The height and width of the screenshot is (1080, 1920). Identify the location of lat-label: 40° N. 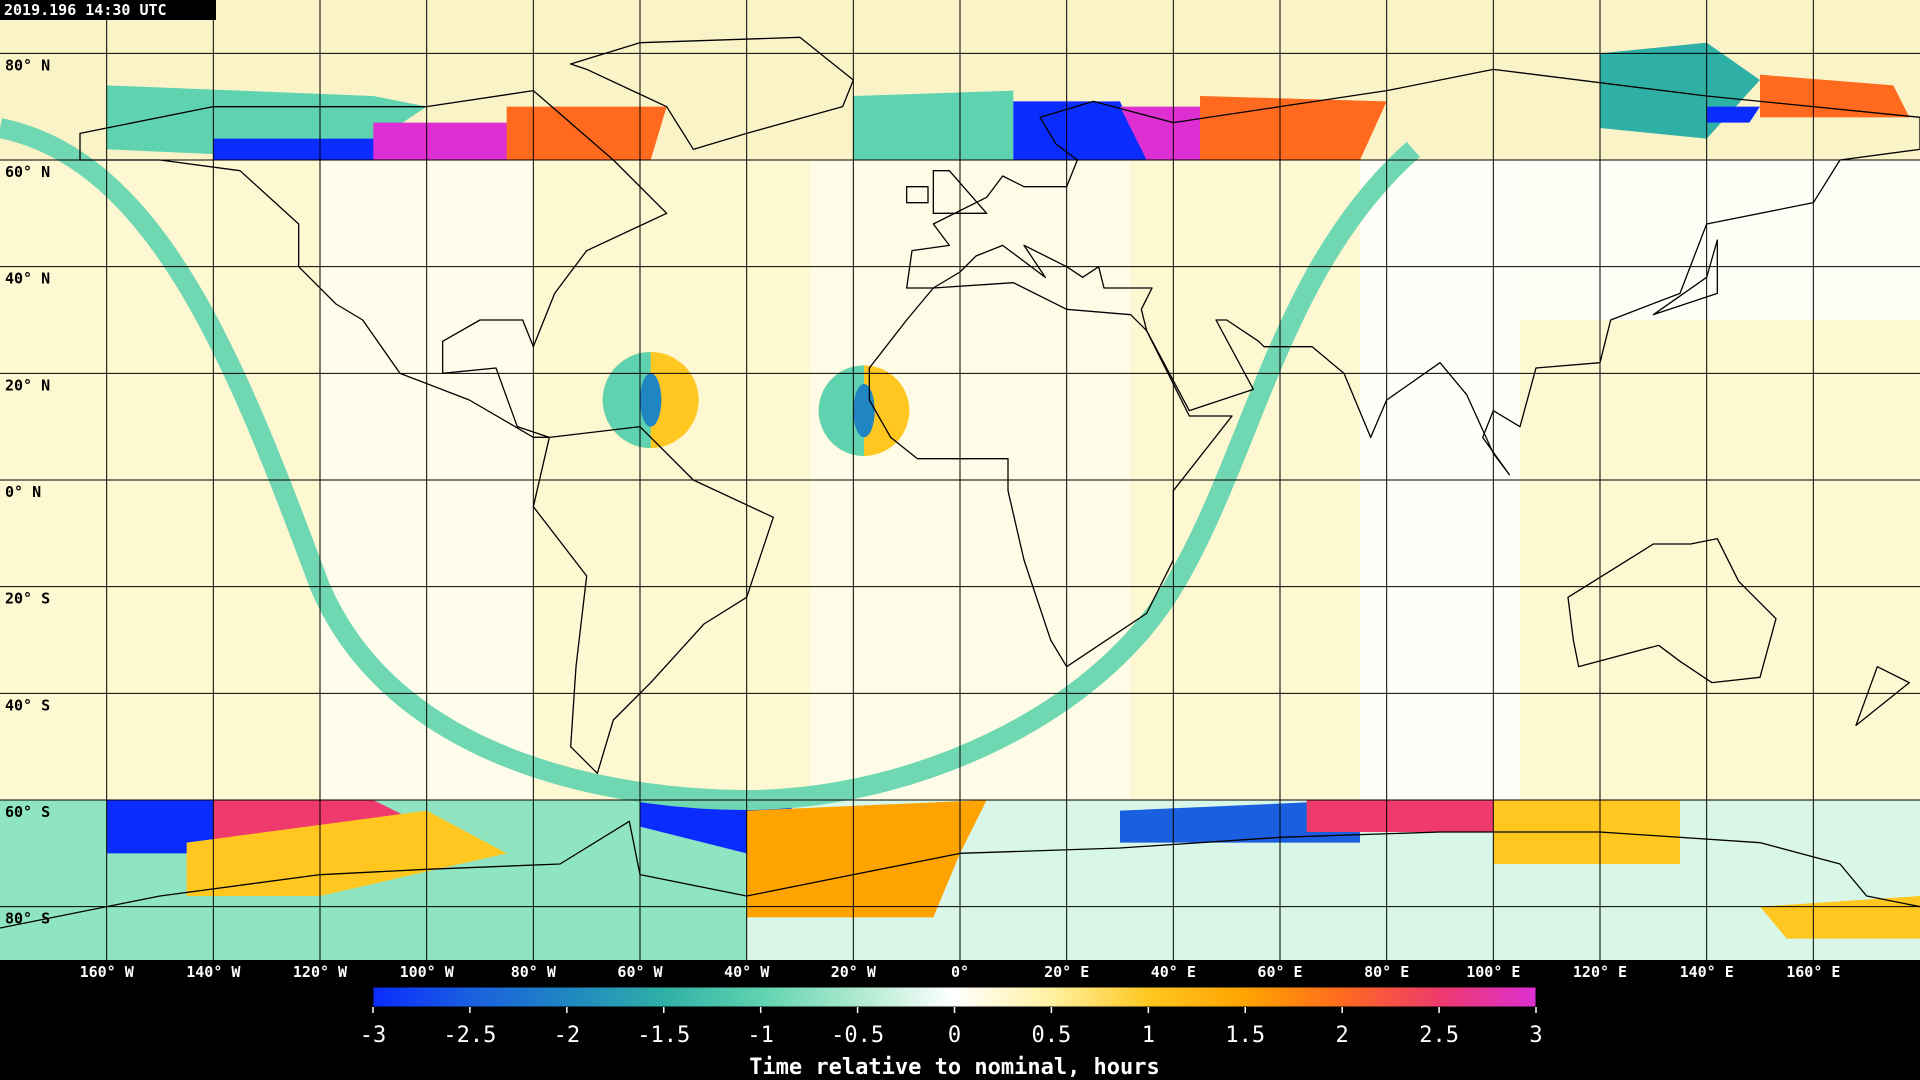
(27, 279).